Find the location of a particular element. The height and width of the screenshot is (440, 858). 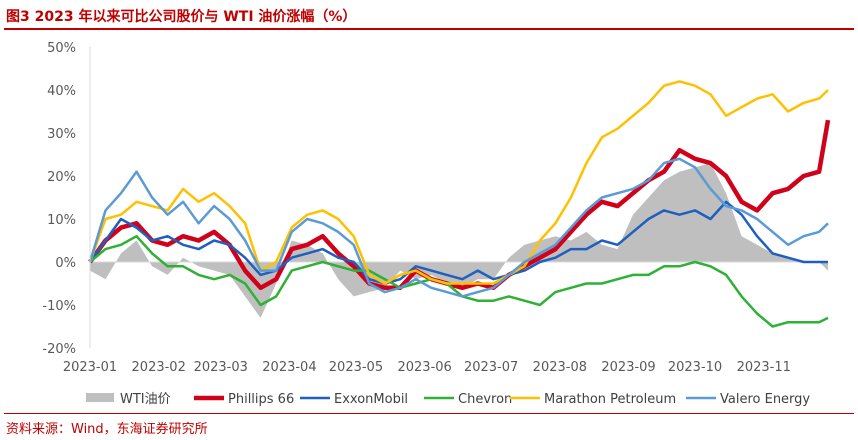

x-tick-label: 2023-06 is located at coordinates (424, 367).